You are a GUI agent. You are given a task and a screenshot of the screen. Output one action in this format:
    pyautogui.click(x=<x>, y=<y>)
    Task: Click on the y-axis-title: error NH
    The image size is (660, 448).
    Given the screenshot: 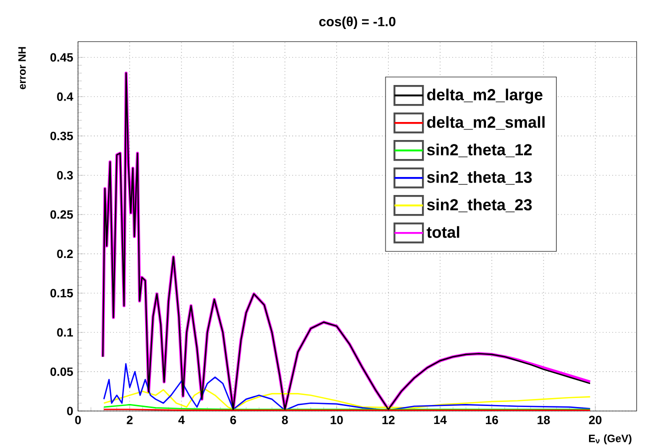 What is the action you would take?
    pyautogui.click(x=22, y=68)
    